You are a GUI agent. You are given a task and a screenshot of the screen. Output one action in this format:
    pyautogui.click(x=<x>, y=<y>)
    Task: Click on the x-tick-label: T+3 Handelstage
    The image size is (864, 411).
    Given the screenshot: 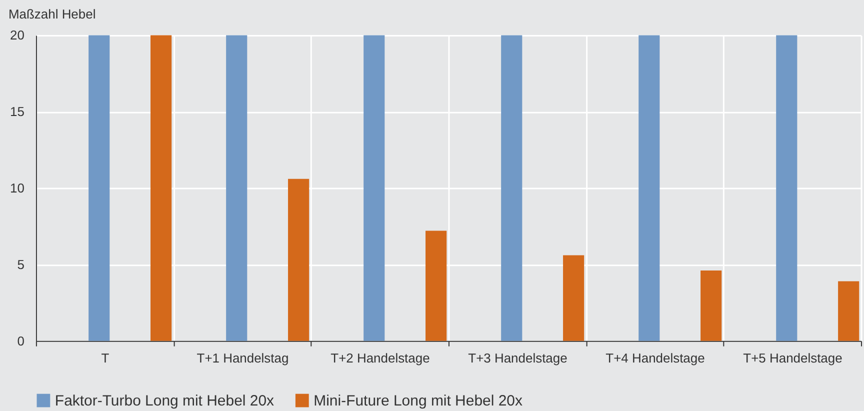 What is the action you would take?
    pyautogui.click(x=518, y=358)
    